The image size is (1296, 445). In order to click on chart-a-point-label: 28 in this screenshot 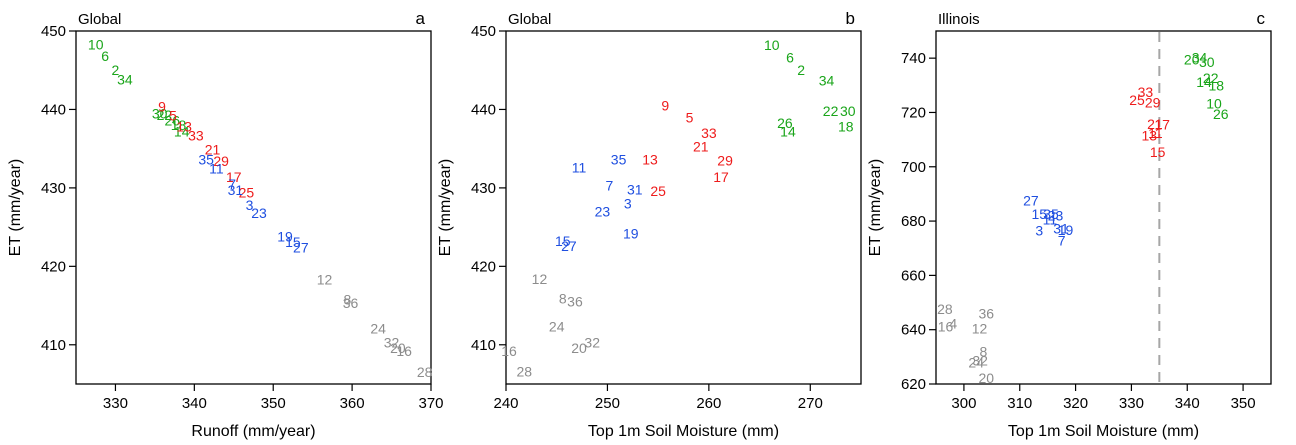, I will do `click(425, 372)`.